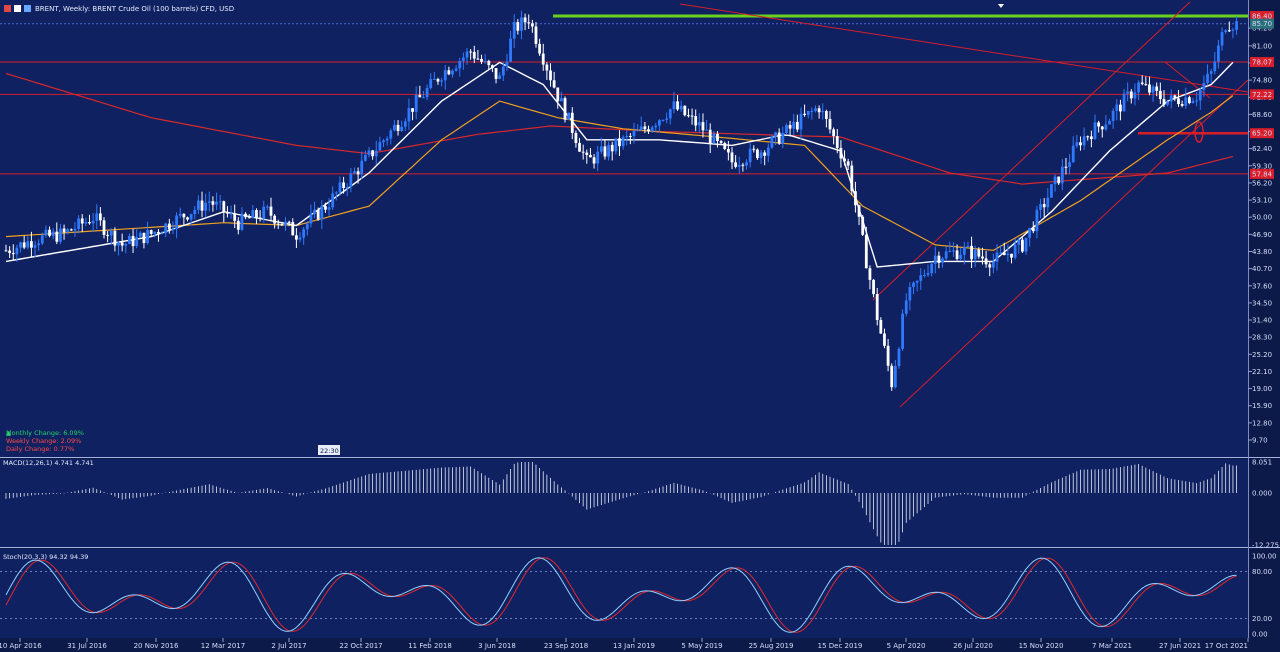 This screenshot has width=1280, height=652. I want to click on channel-upper-line, so click(1031, 151).